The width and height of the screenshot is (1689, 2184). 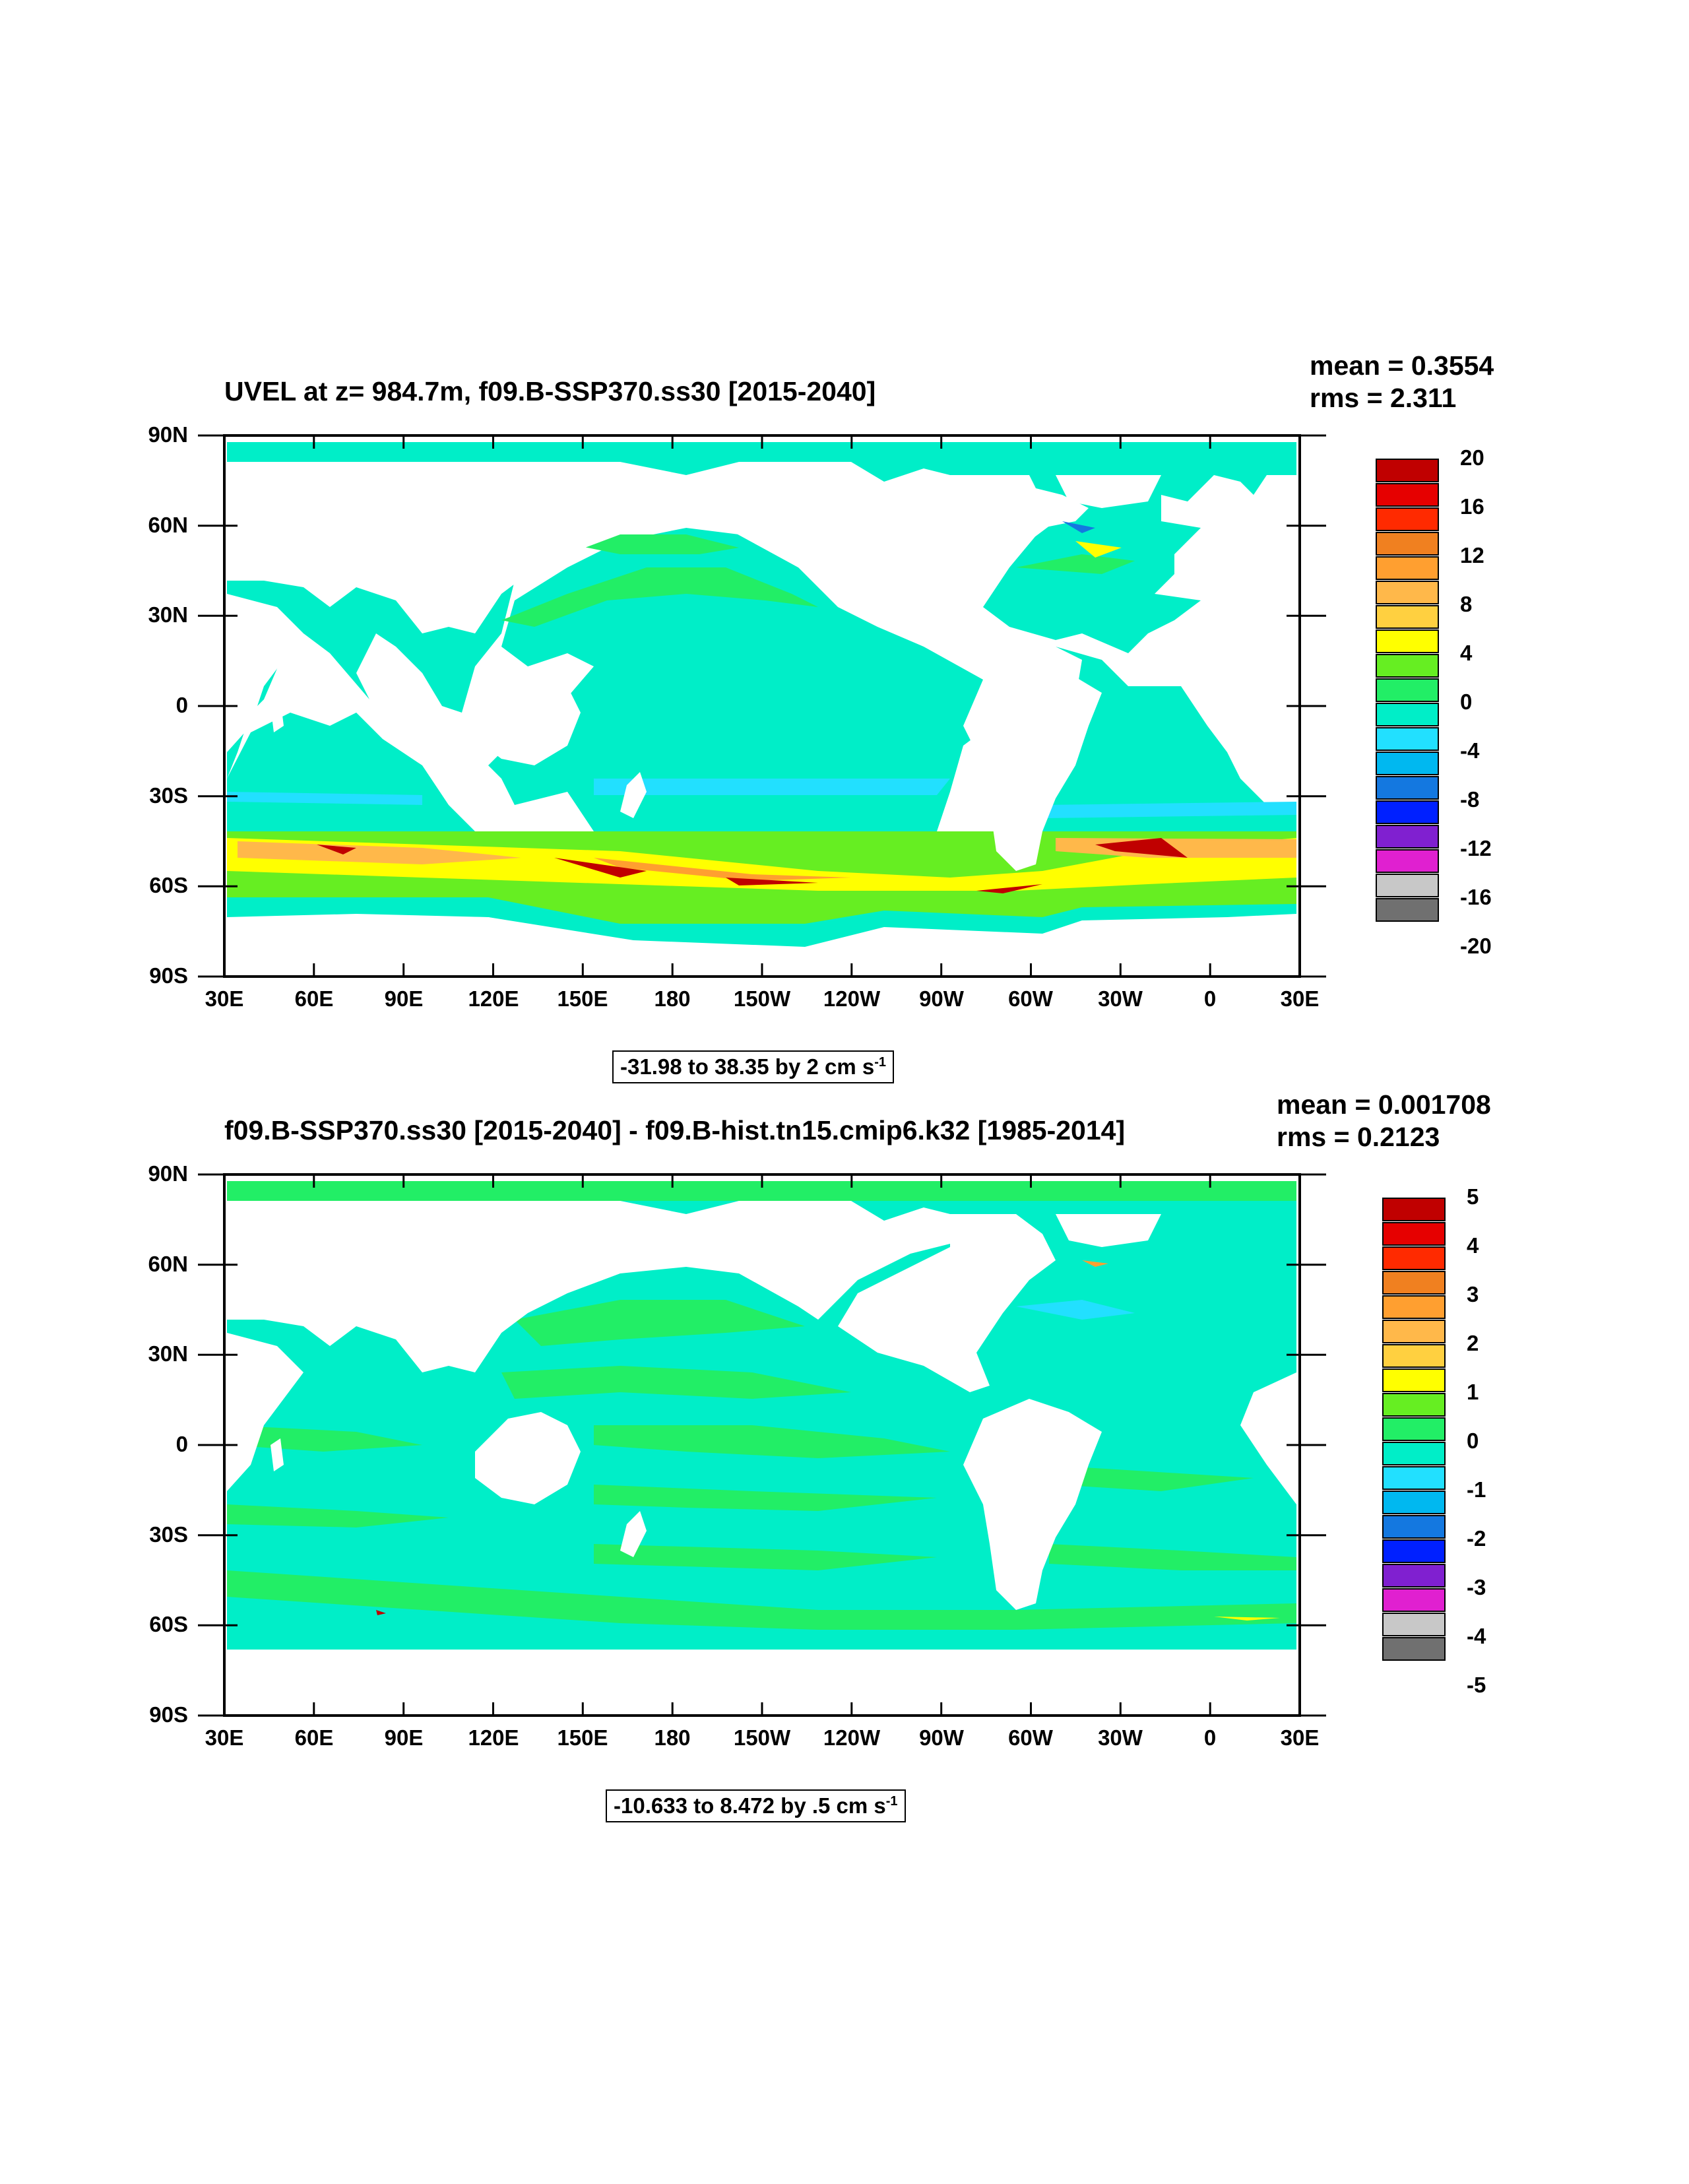 I want to click on colorbar-label: -12, so click(x=1476, y=848).